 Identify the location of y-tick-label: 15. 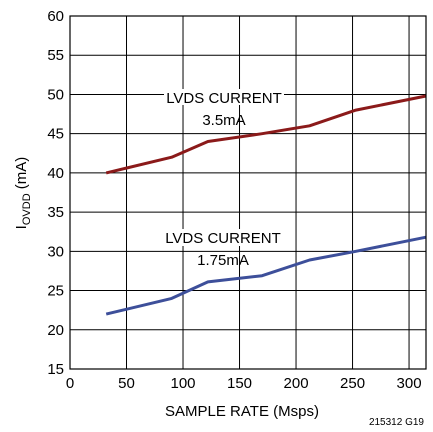
(55, 369).